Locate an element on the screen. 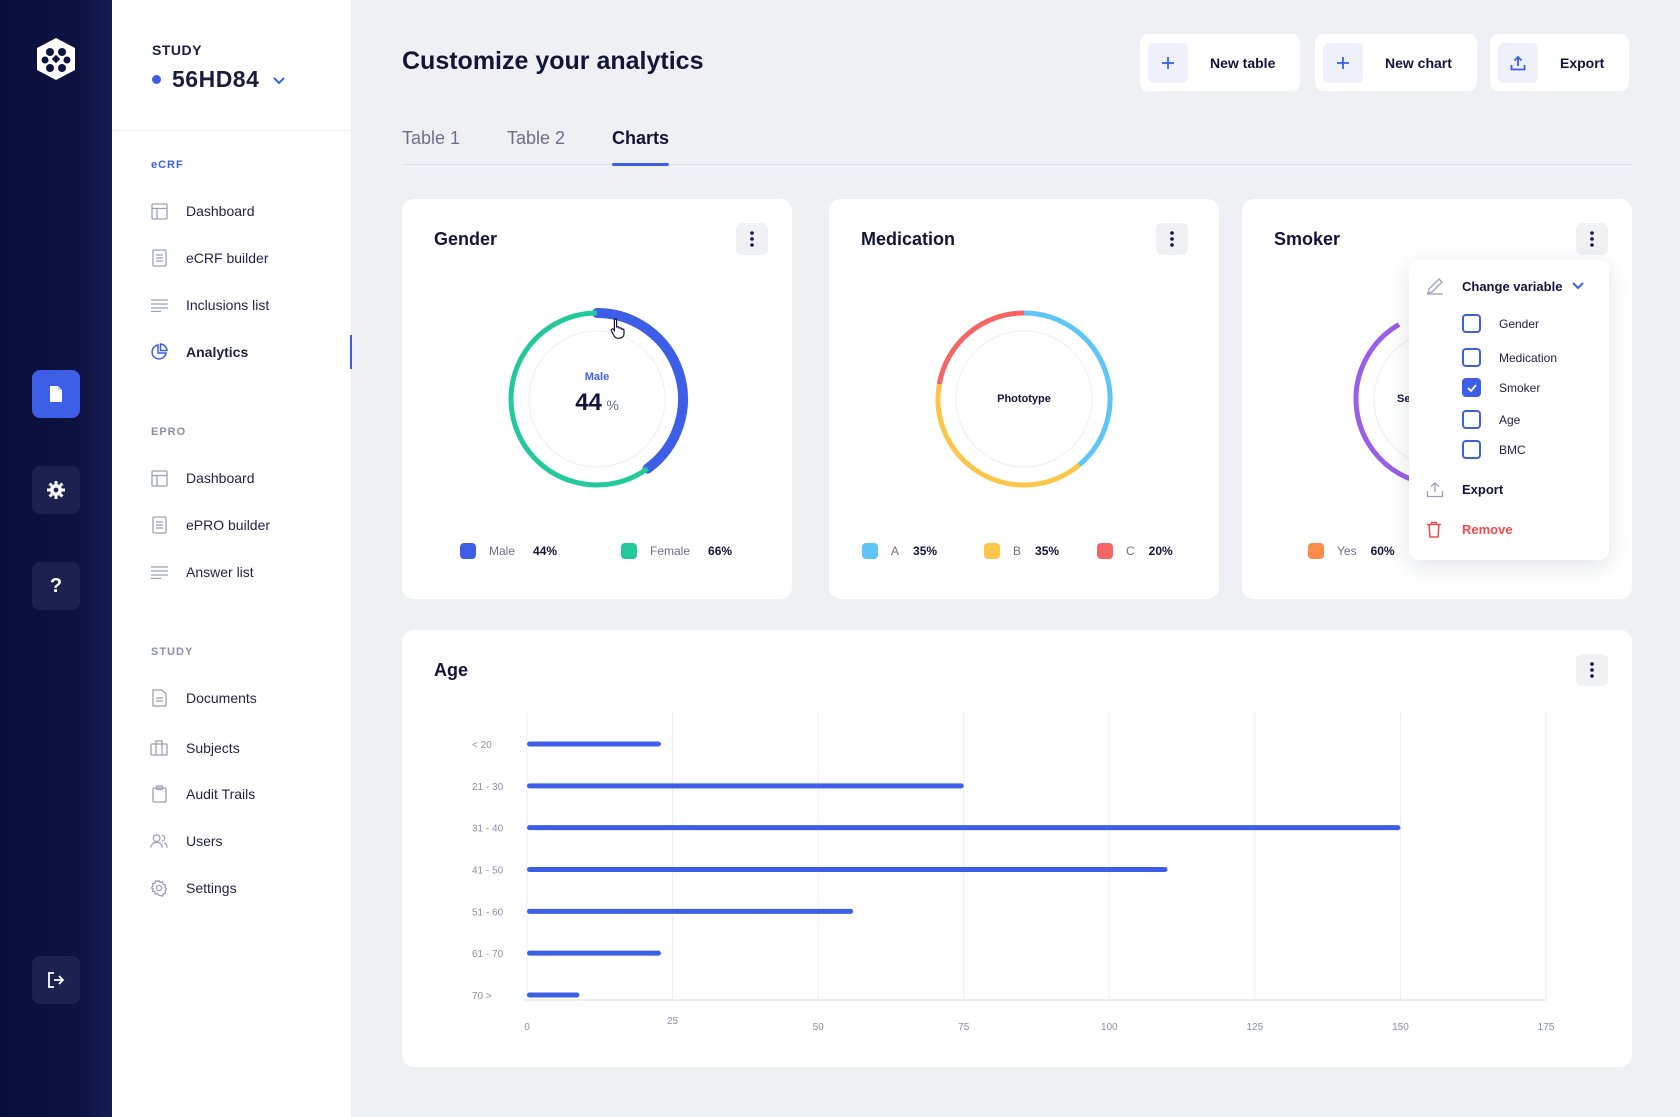  donut-segment-no is located at coordinates (1383, 402).